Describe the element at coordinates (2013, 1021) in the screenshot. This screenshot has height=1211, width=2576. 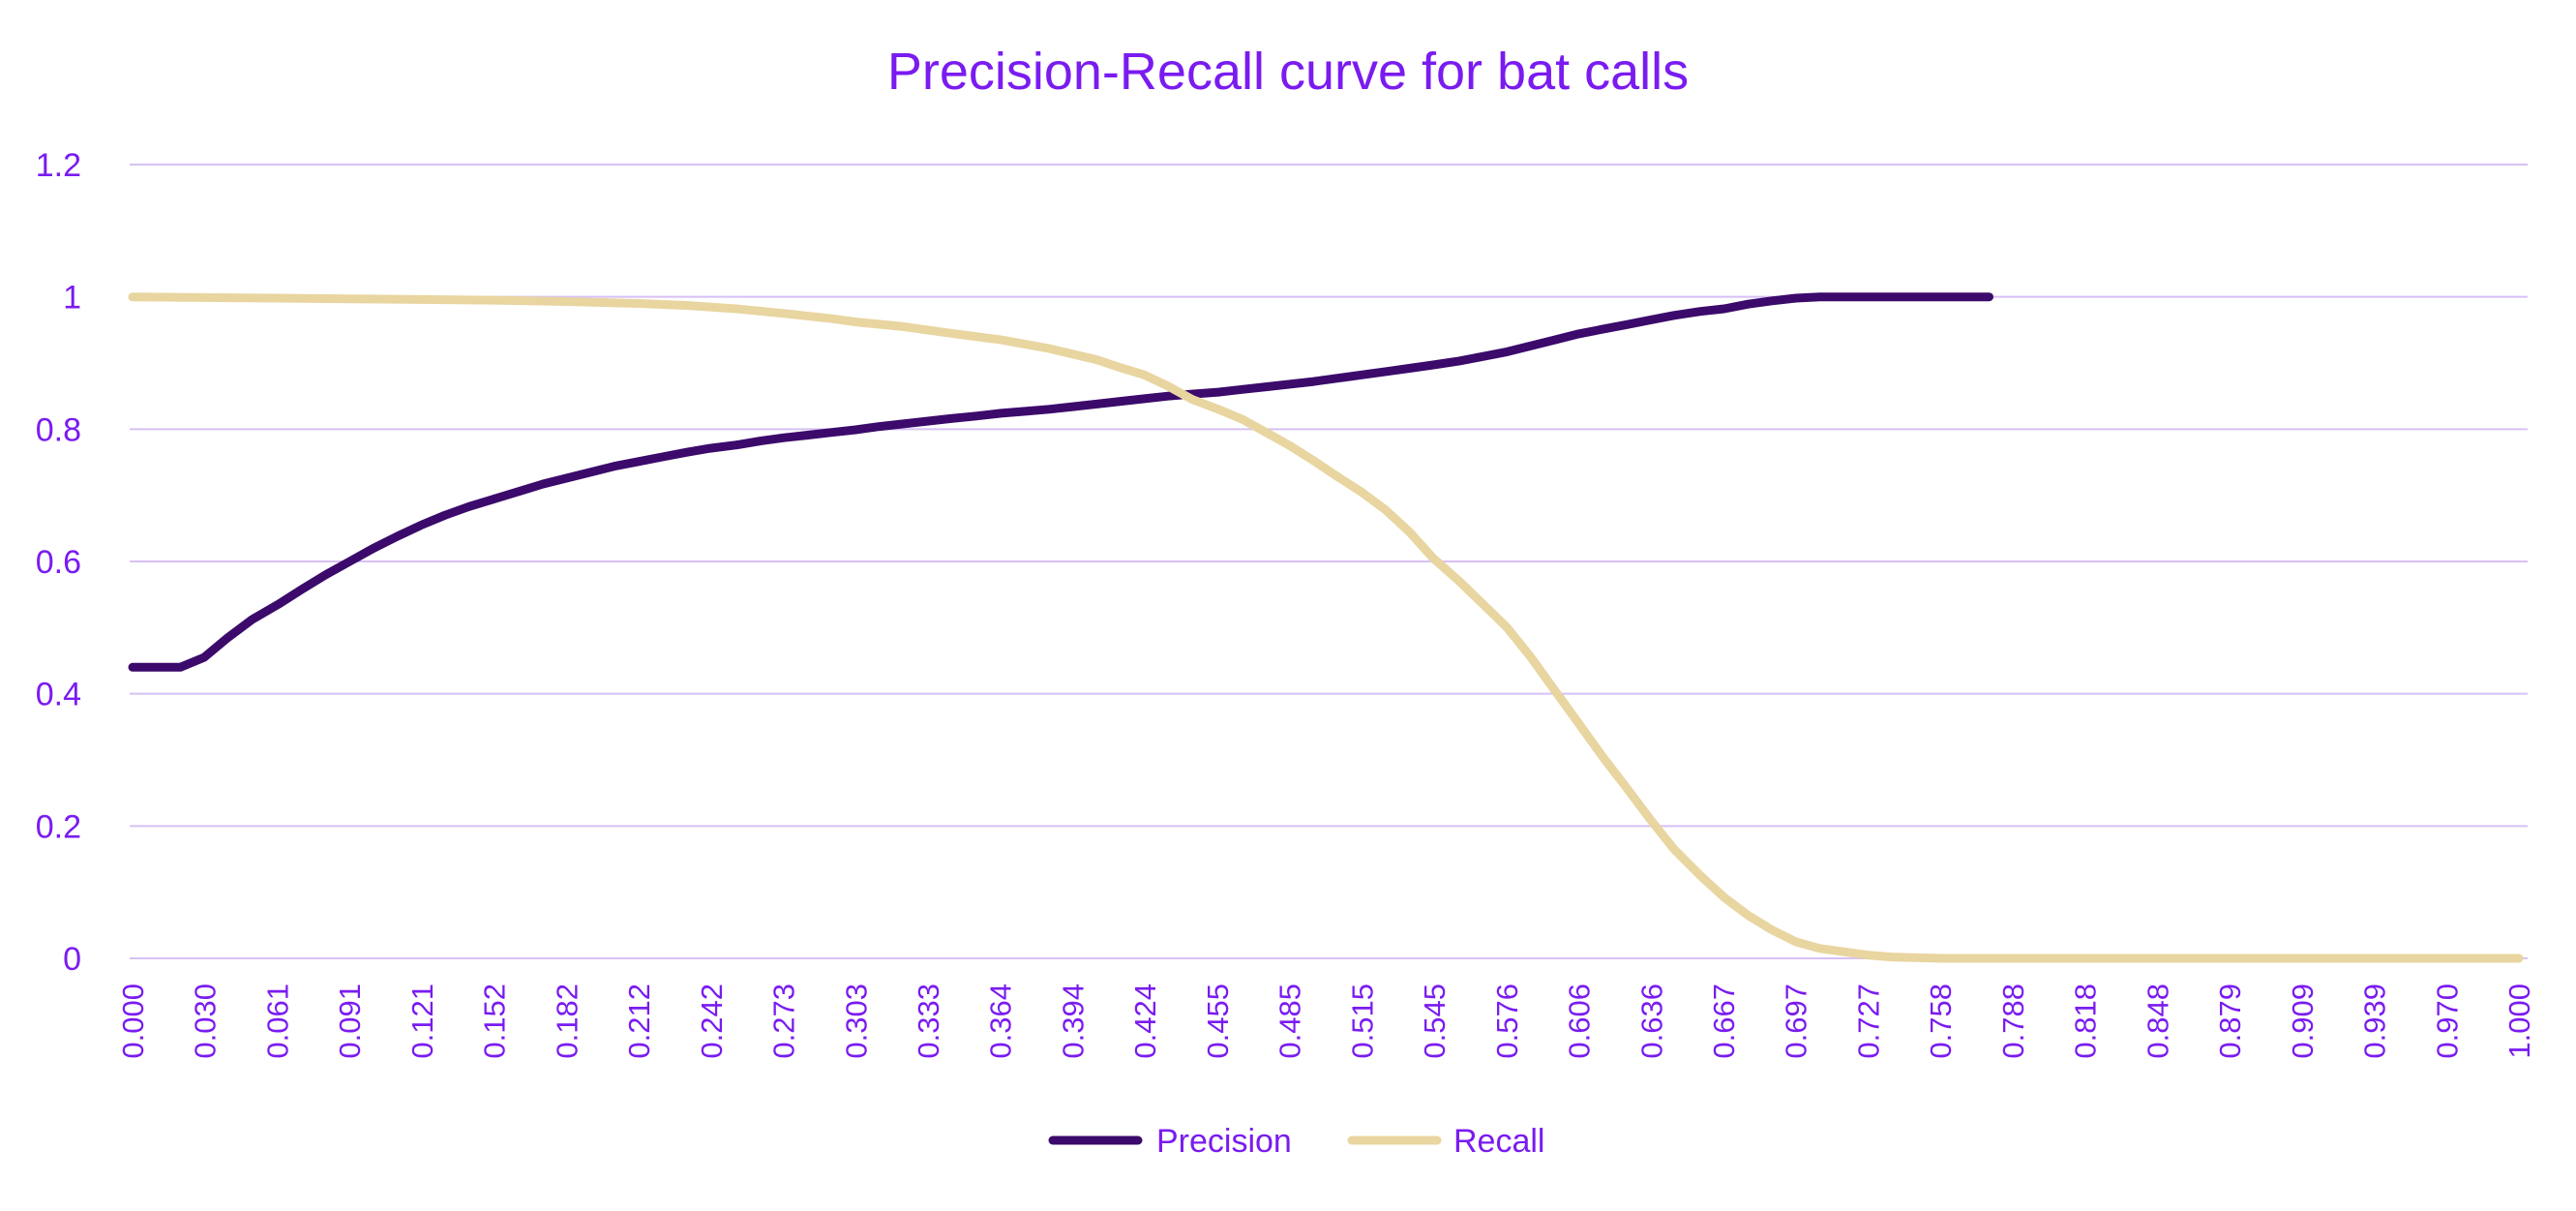
I see `x-tick-label: 0.788` at that location.